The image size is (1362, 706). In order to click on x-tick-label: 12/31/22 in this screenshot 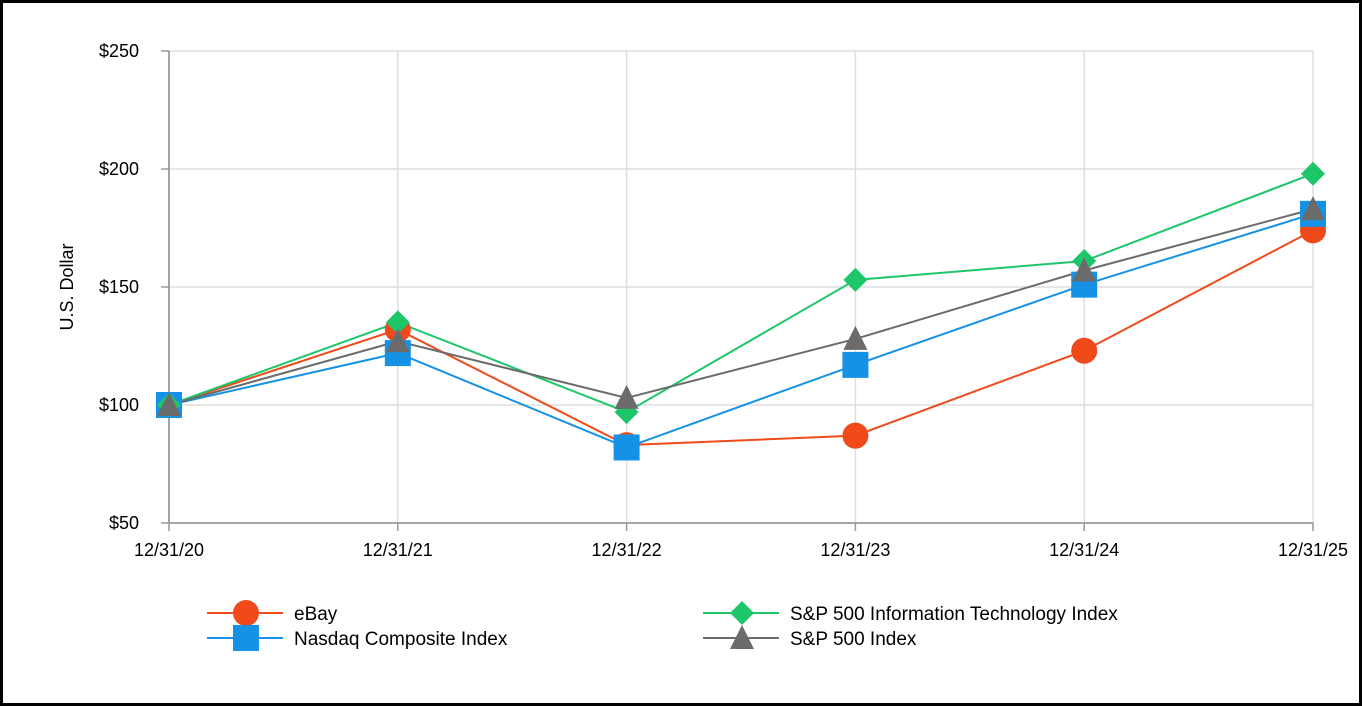, I will do `click(627, 550)`.